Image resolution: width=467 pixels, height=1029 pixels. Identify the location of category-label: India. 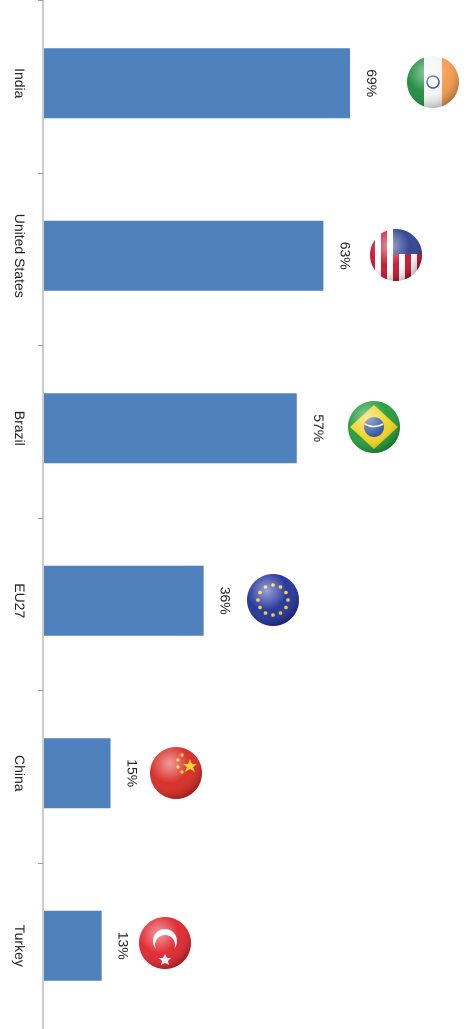
(20, 83).